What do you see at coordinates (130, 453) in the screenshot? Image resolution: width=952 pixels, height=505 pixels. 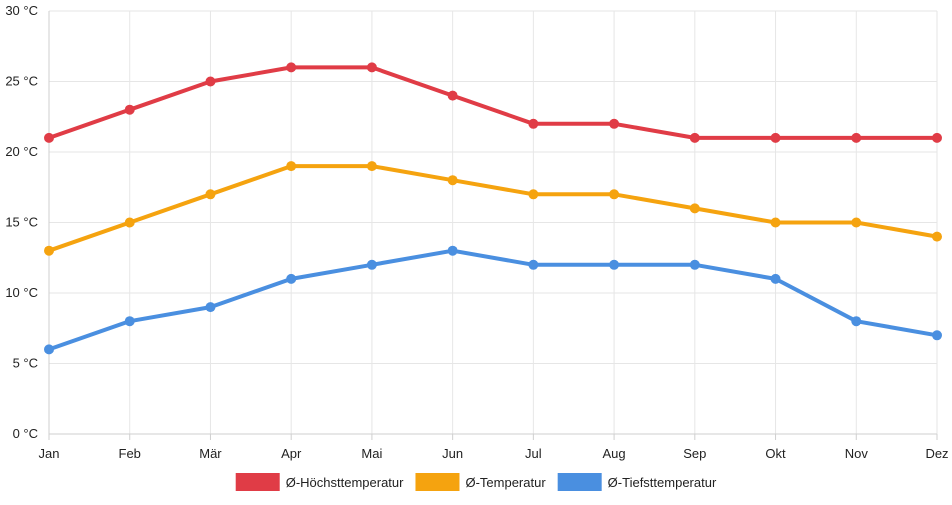 I see `x-tick-label: Feb` at bounding box center [130, 453].